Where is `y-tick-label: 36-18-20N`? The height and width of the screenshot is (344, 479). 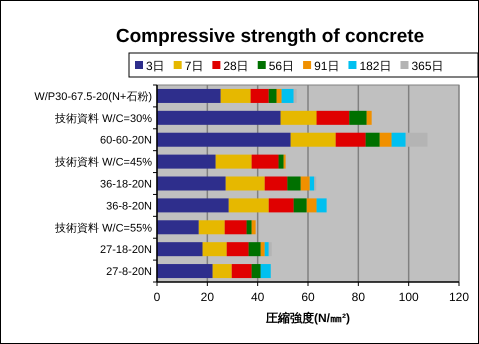
y-tick-label: 36-18-20N is located at coordinates (126, 184).